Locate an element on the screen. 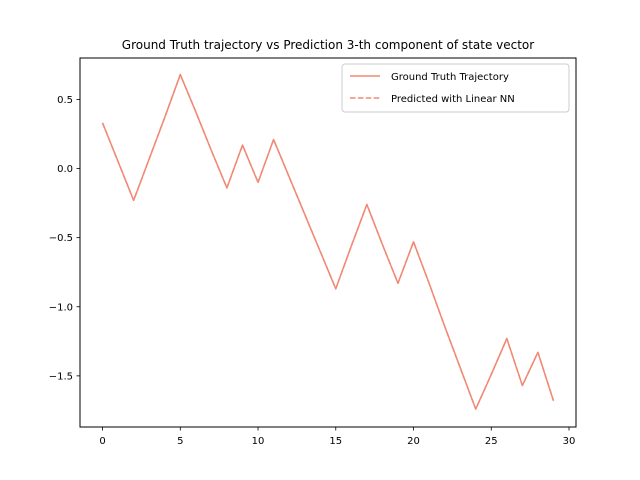 The height and width of the screenshot is (480, 640). x-tick-label: 0 is located at coordinates (102, 441).